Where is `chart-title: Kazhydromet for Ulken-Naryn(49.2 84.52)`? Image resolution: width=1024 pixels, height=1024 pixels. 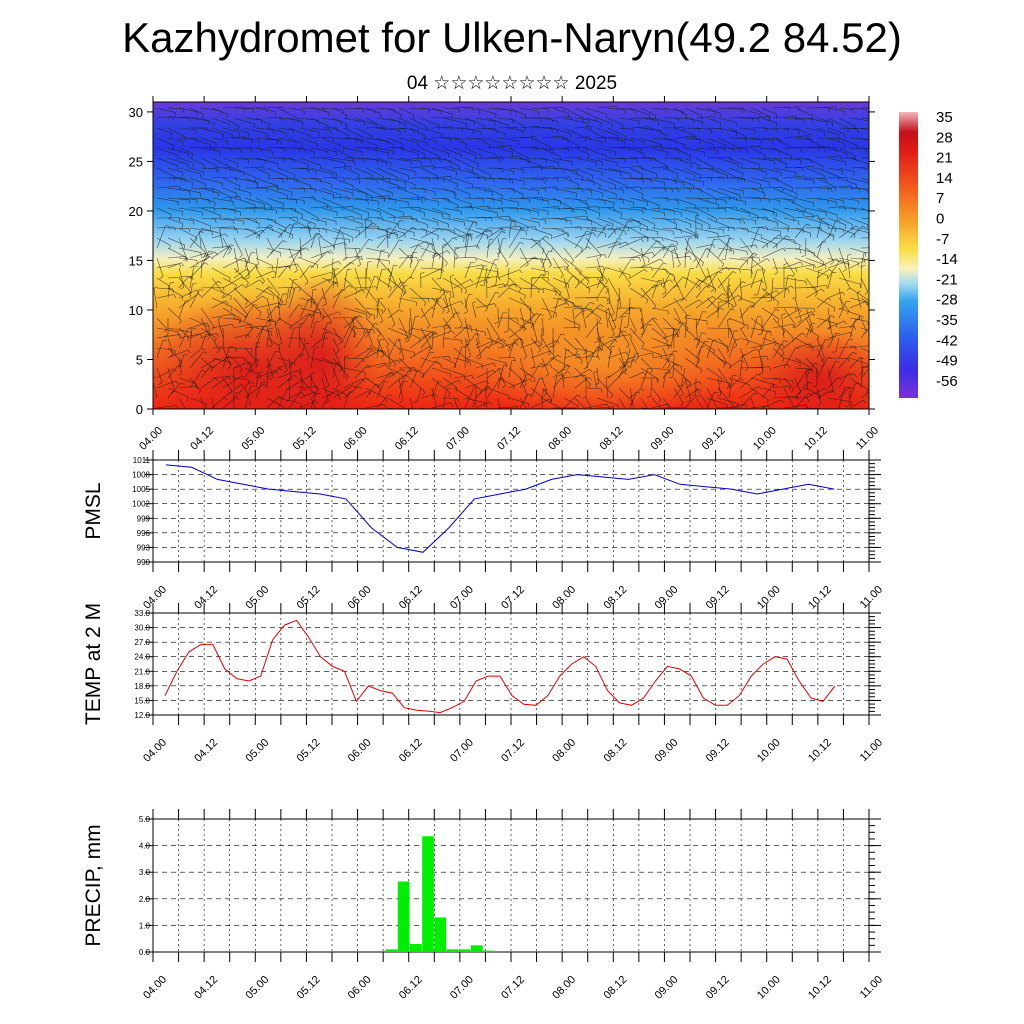
chart-title: Kazhydromet for Ulken-Naryn(49.2 84.52) is located at coordinates (512, 37).